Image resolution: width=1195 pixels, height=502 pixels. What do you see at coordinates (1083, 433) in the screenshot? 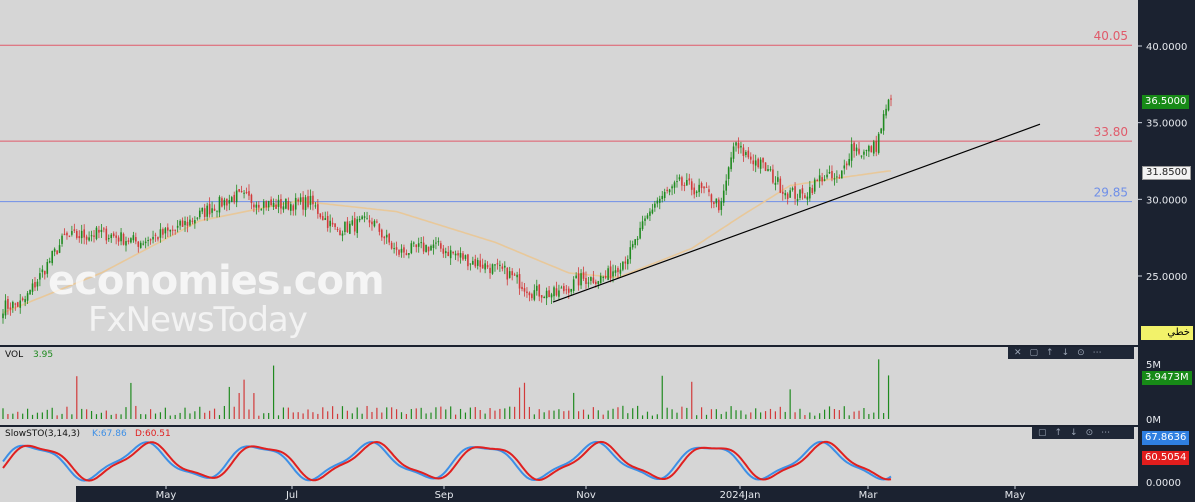
I see `stoch-pane-controls: ▢↑↓⊙⋯` at bounding box center [1083, 433].